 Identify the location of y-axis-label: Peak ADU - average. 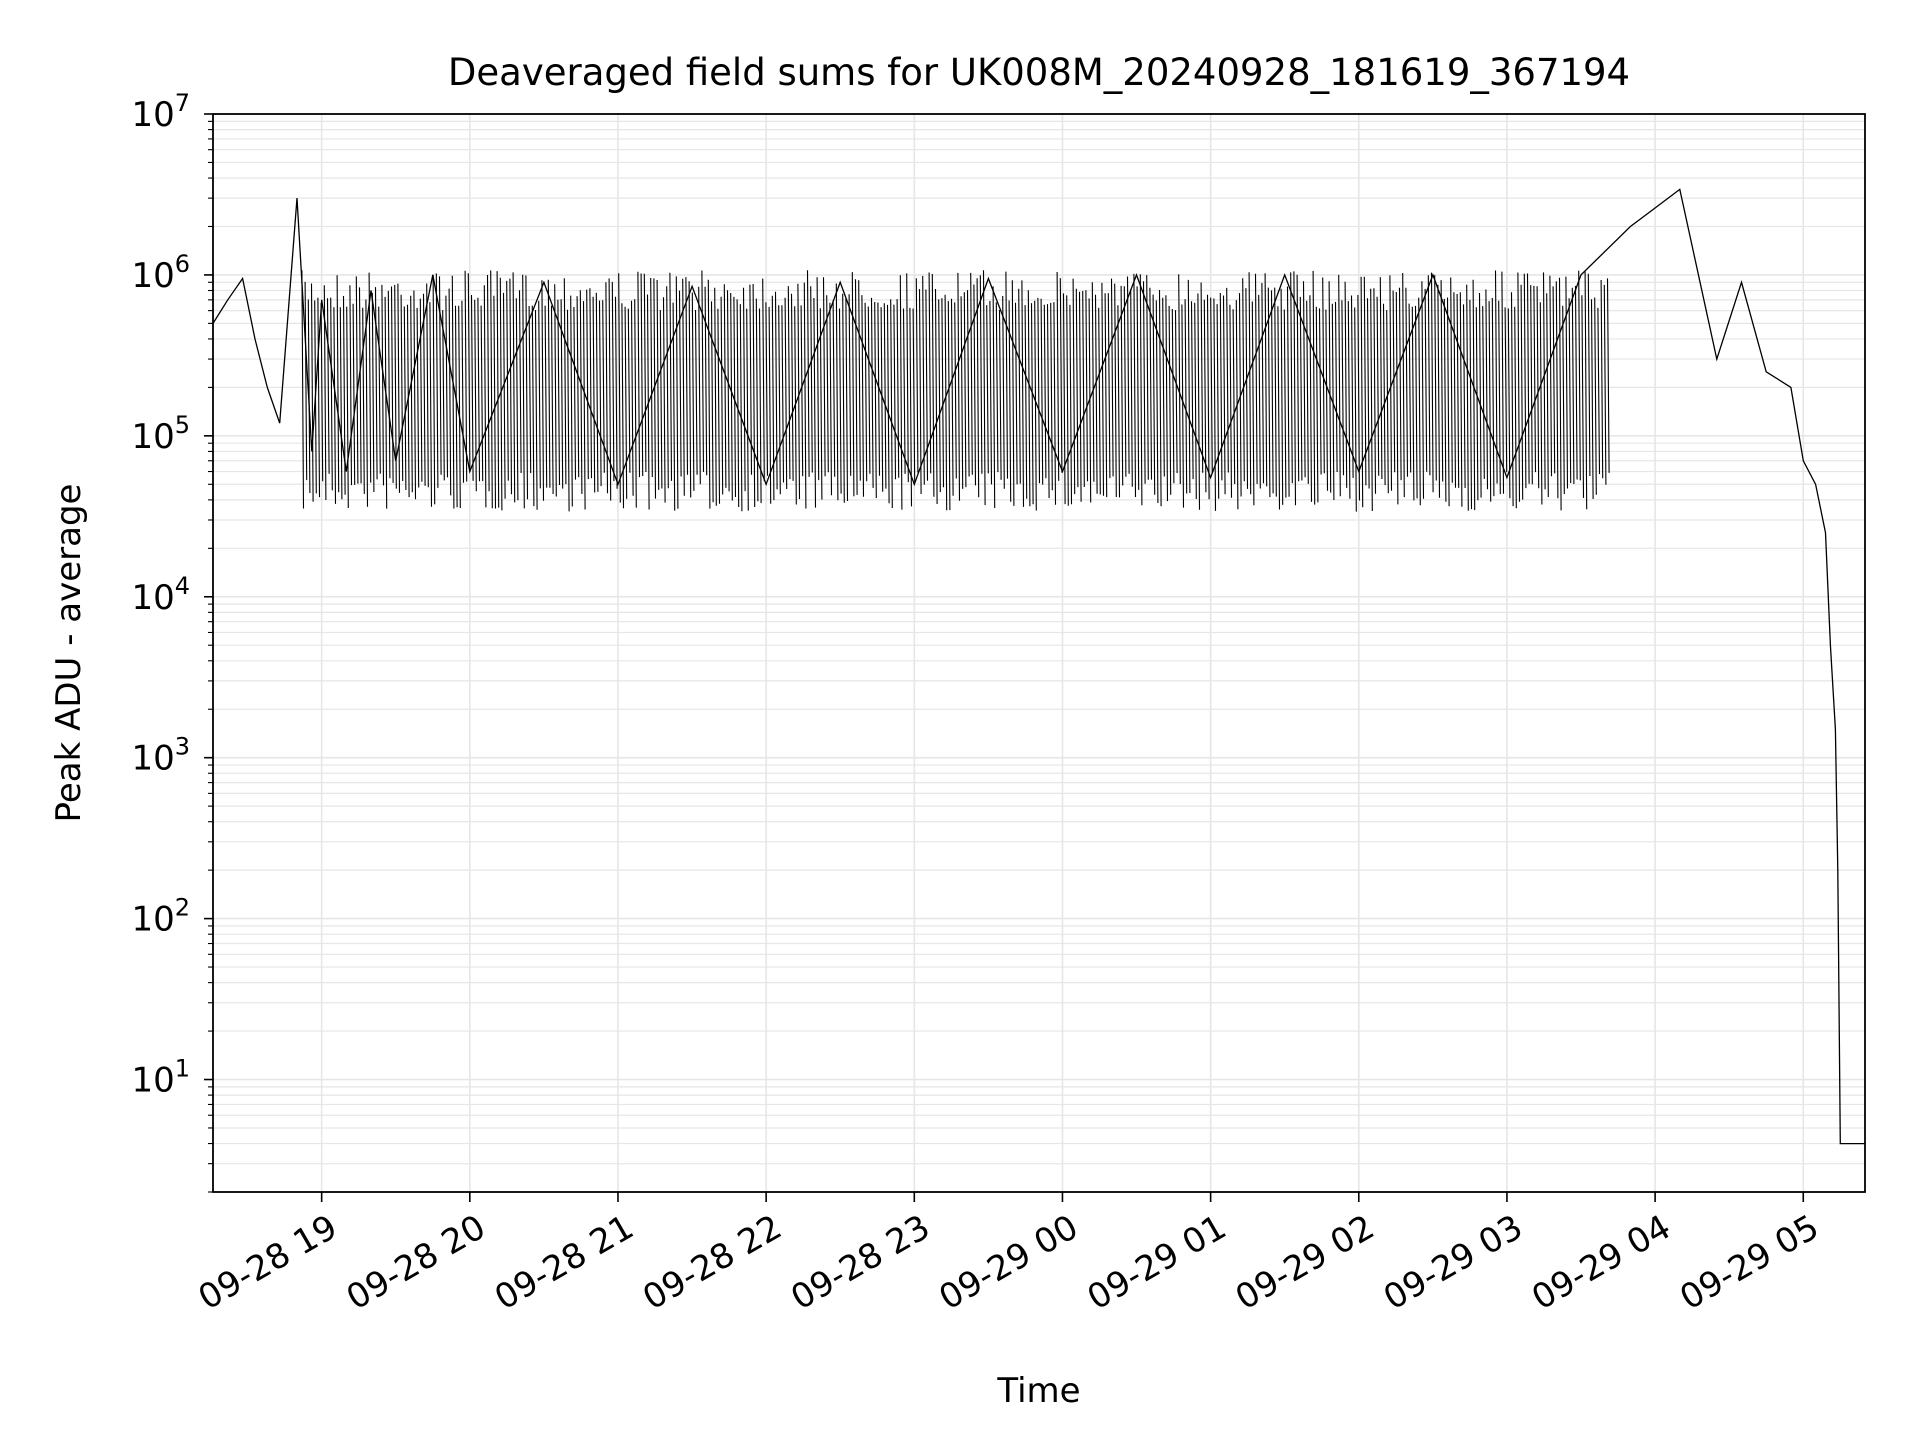
(69, 653).